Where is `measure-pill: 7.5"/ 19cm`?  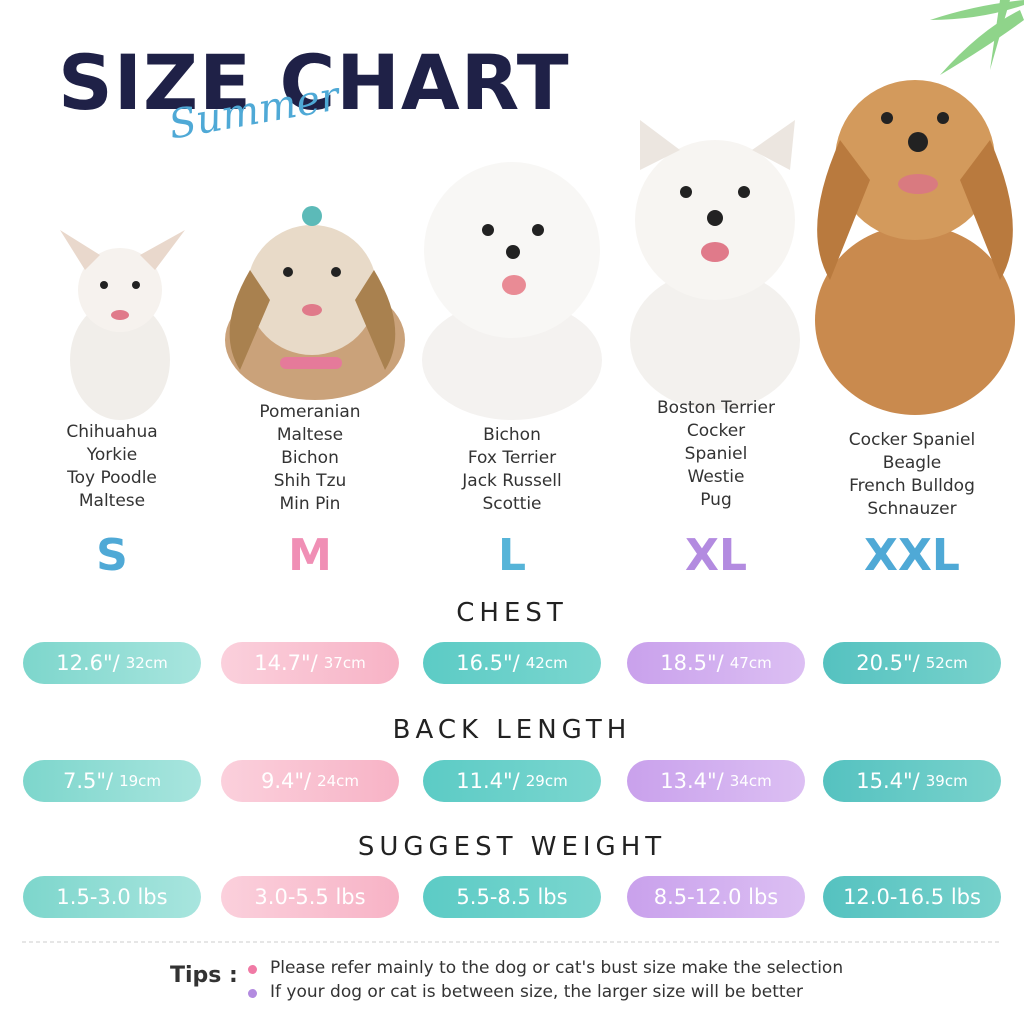
measure-pill: 7.5"/ 19cm is located at coordinates (112, 781).